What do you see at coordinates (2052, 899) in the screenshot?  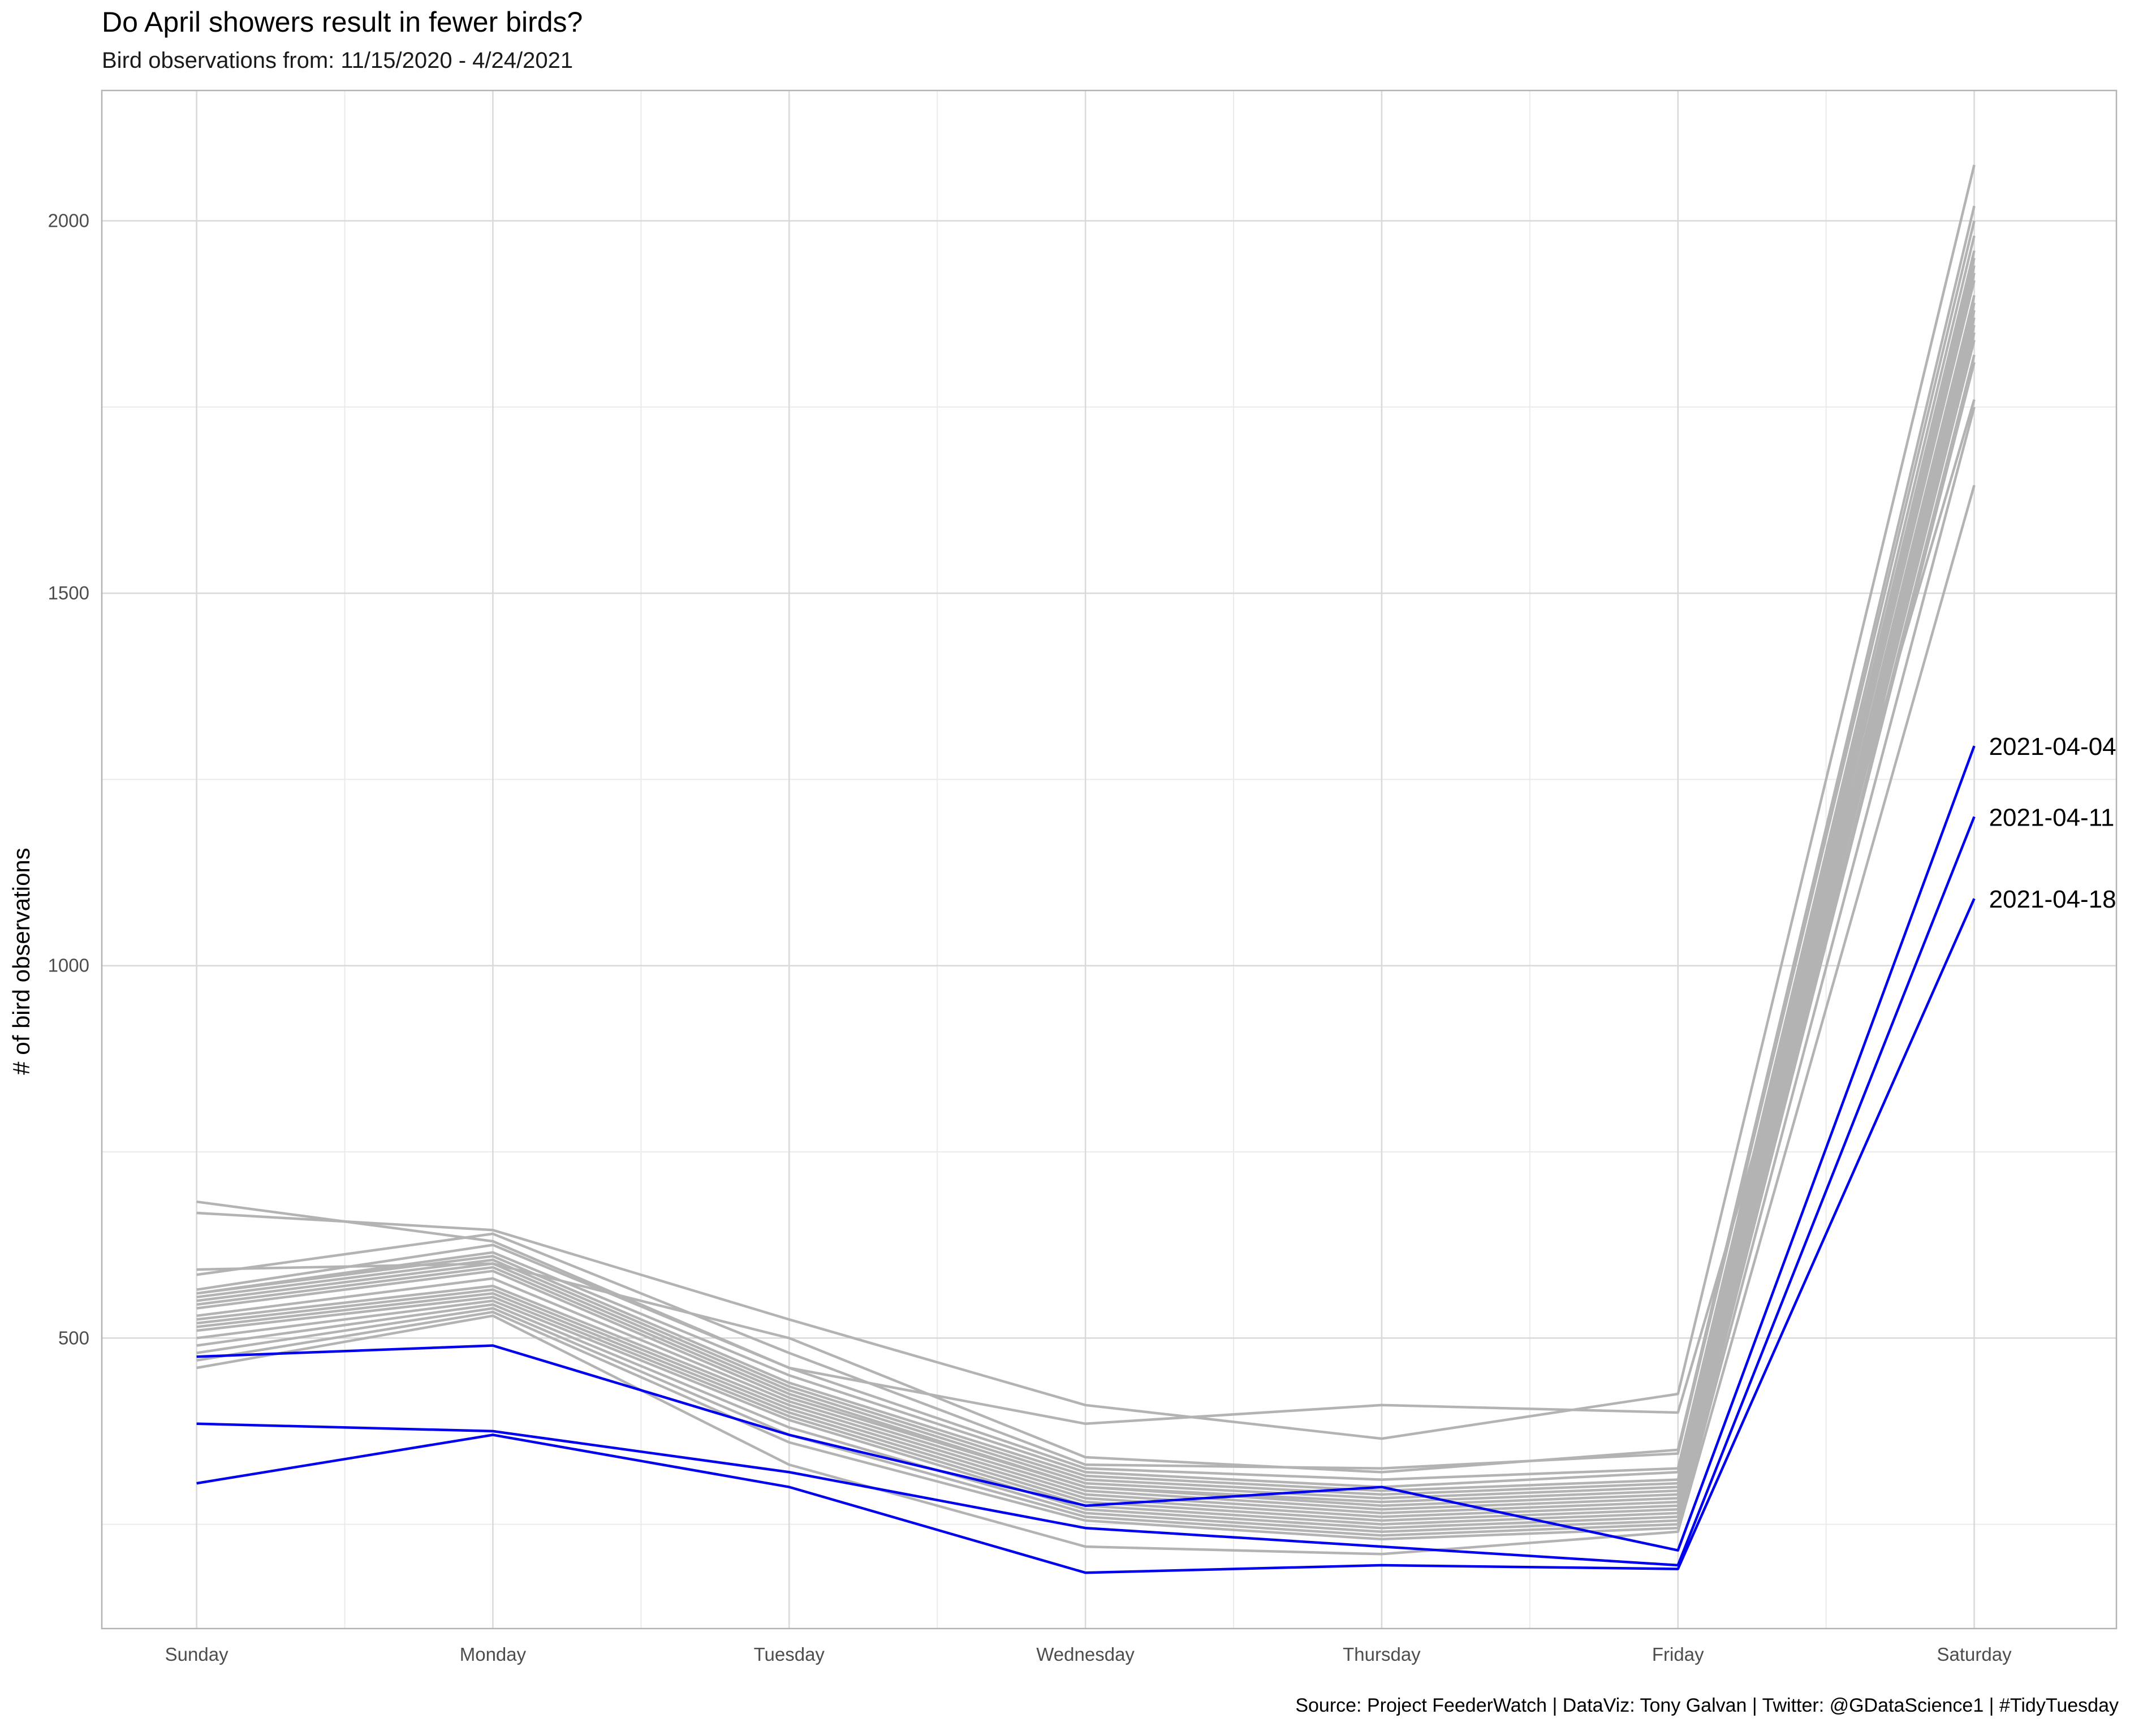 I see `series-end-label: 2021-04-18` at bounding box center [2052, 899].